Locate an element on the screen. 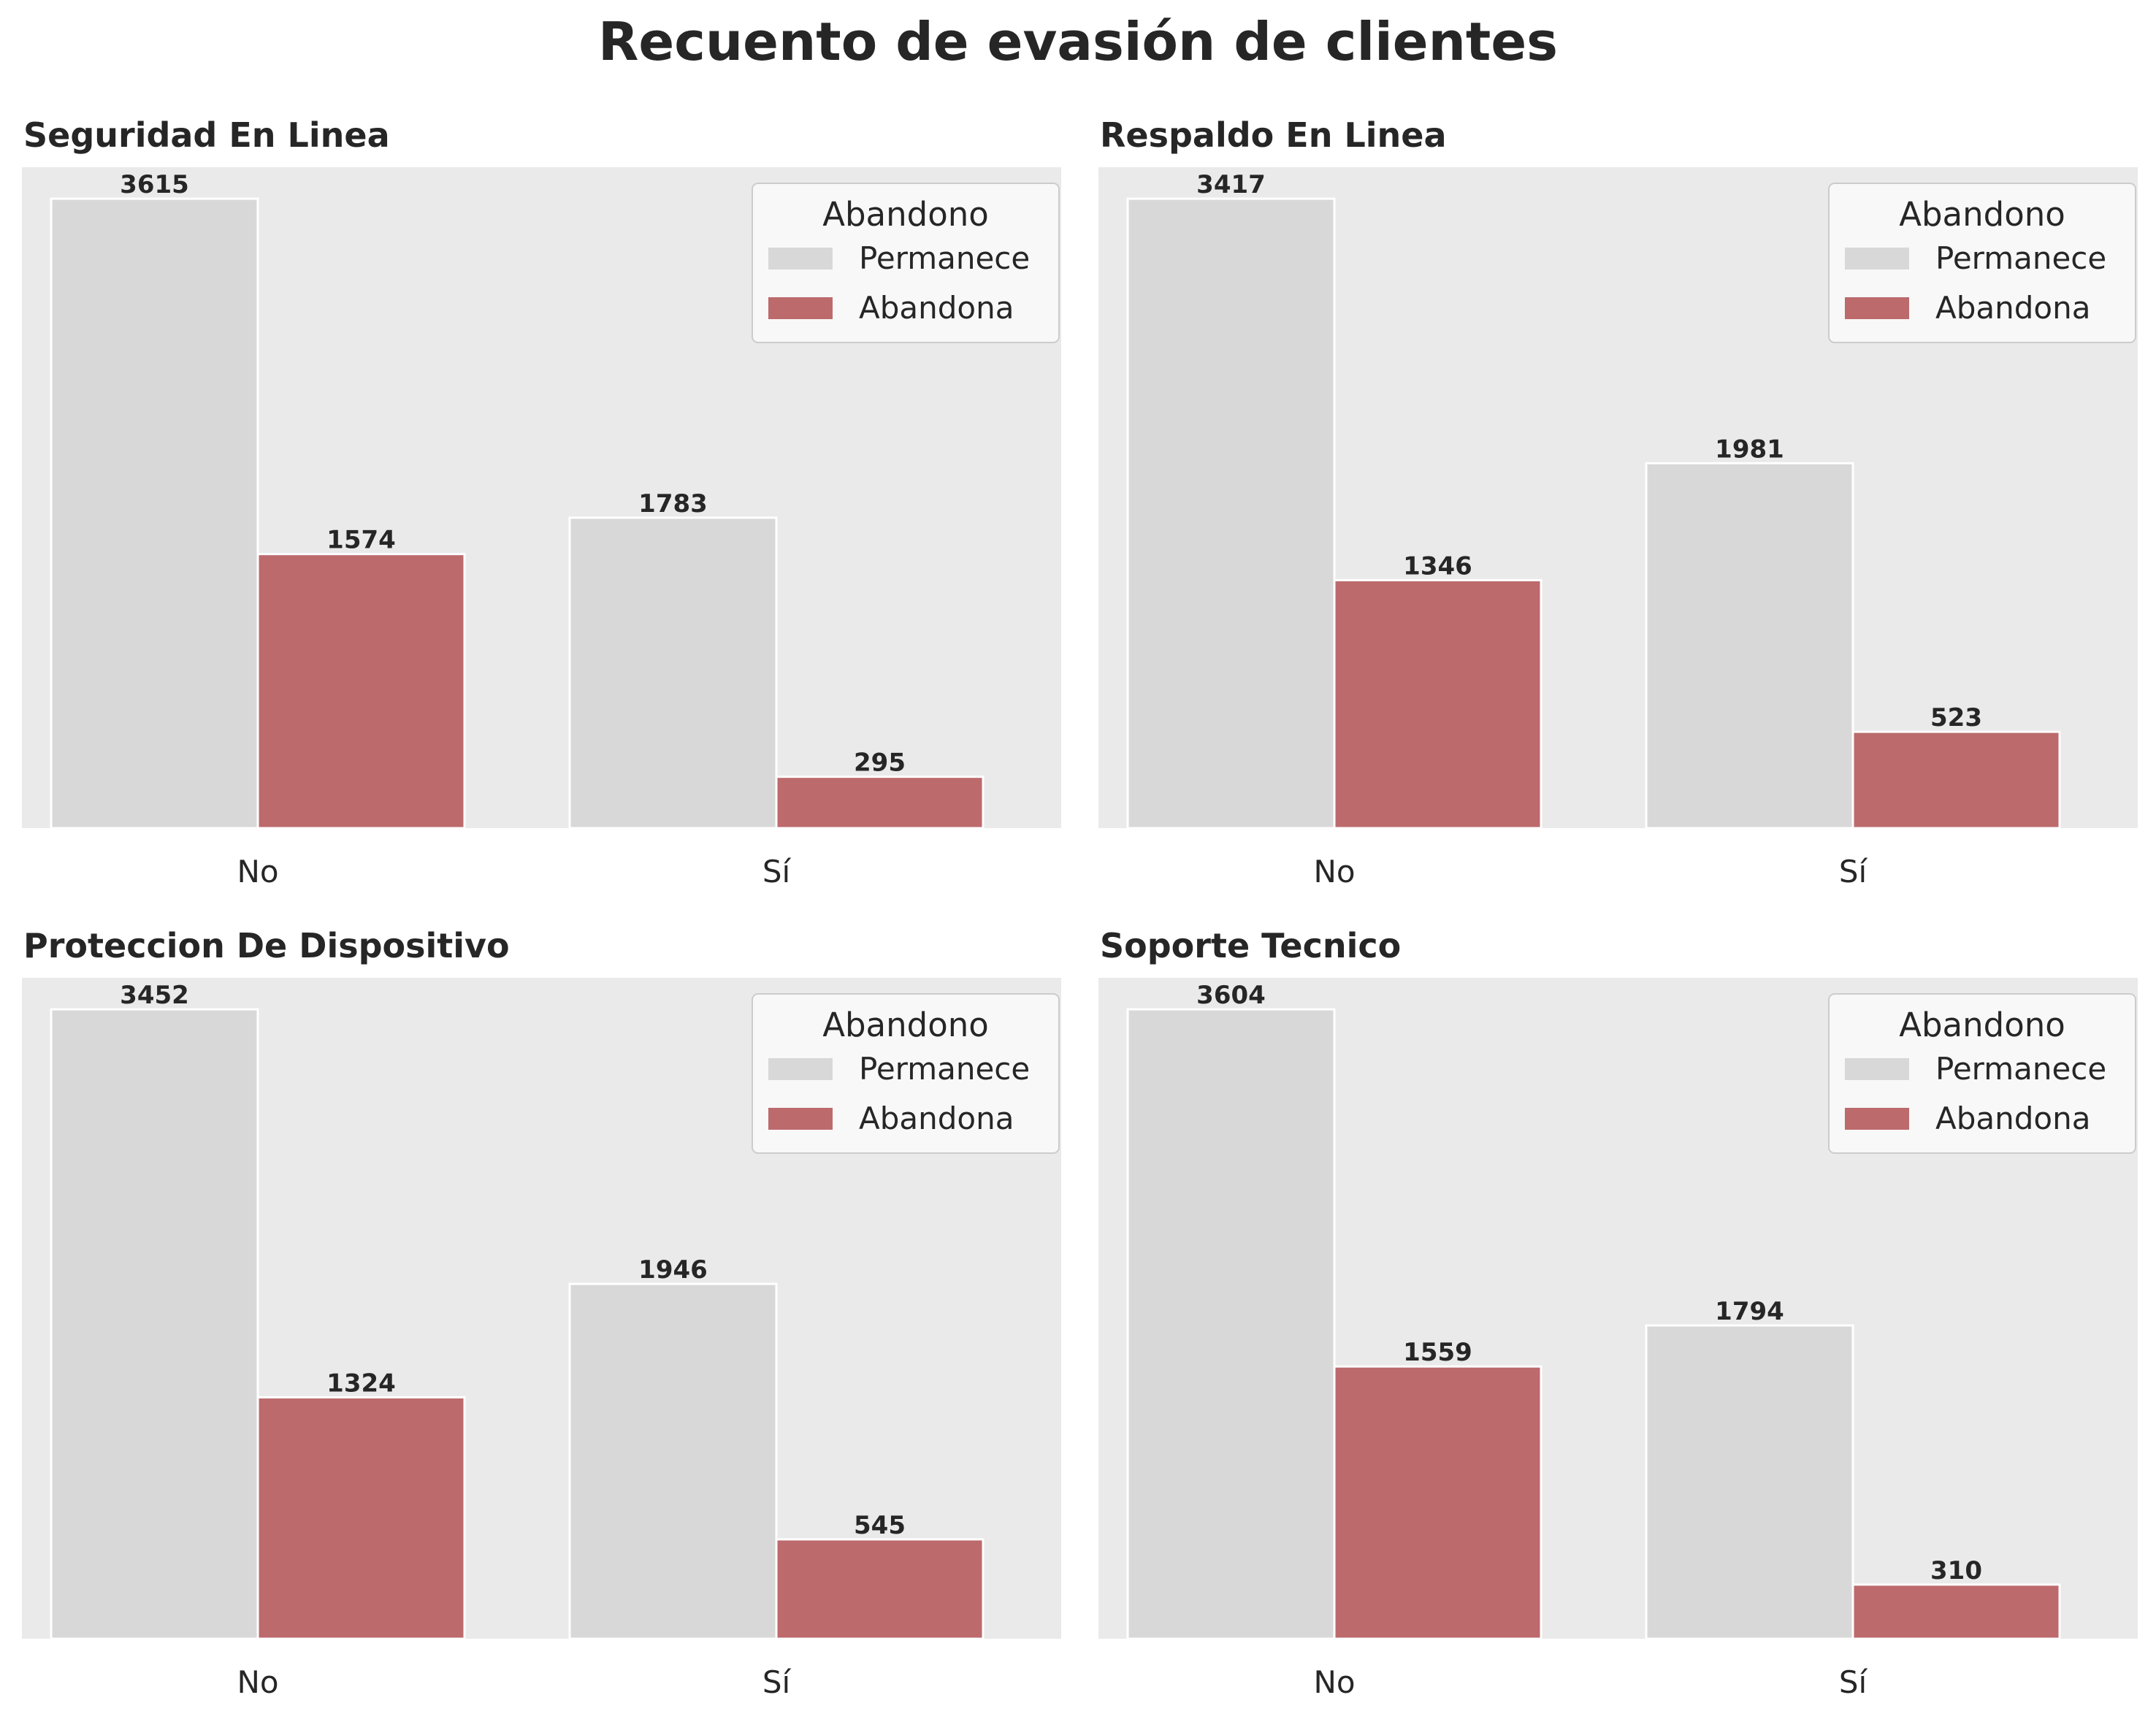 This screenshot has width=2156, height=1722. data-label: 3604 is located at coordinates (1231, 996).